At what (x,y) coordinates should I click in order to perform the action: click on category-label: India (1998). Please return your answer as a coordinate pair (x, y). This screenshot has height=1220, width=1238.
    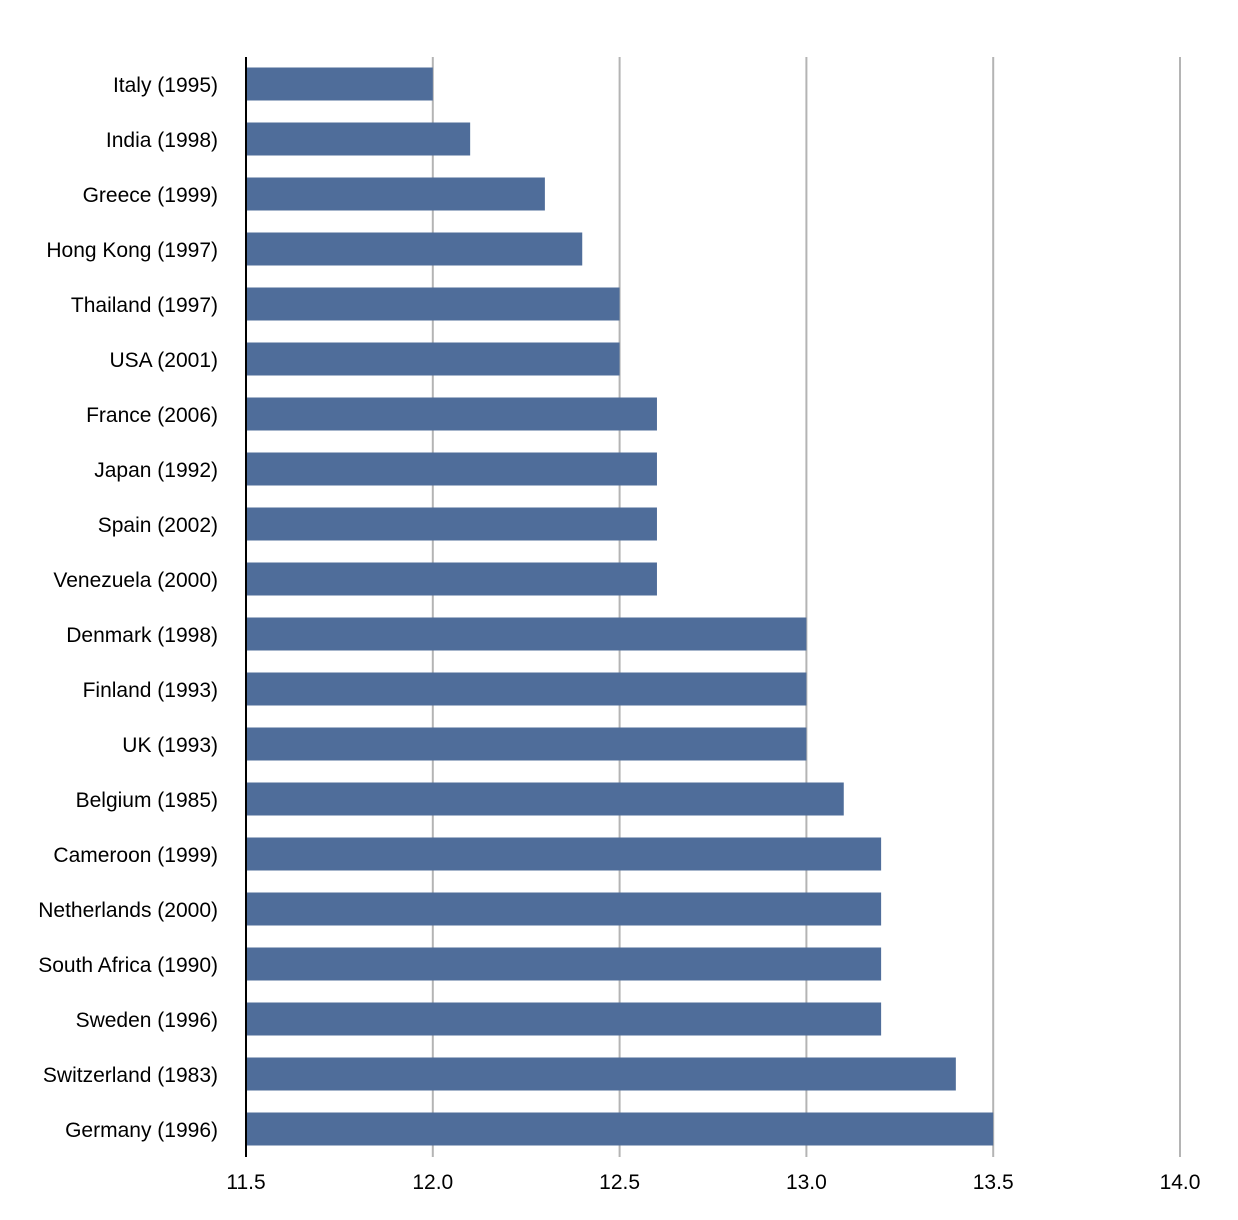
    Looking at the image, I should click on (162, 140).